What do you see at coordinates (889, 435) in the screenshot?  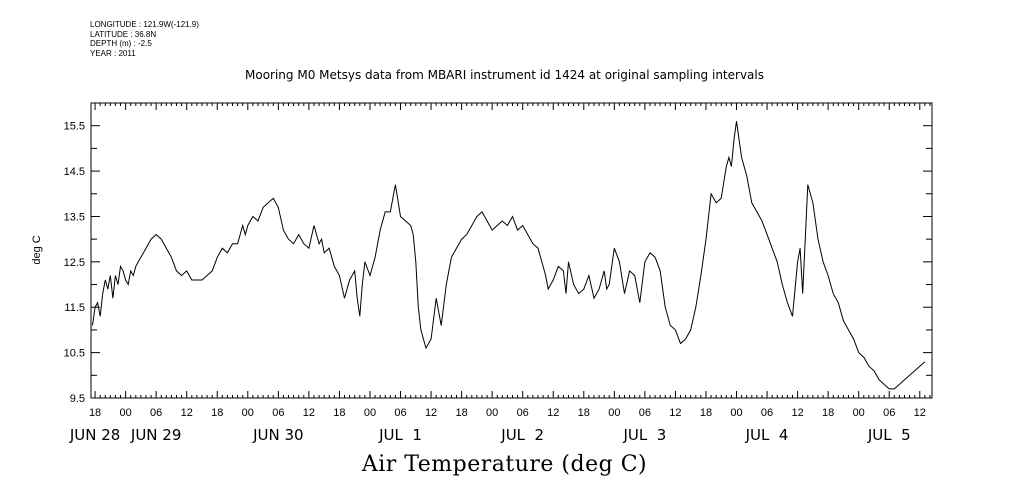 I see `x-date-label: JUL 5` at bounding box center [889, 435].